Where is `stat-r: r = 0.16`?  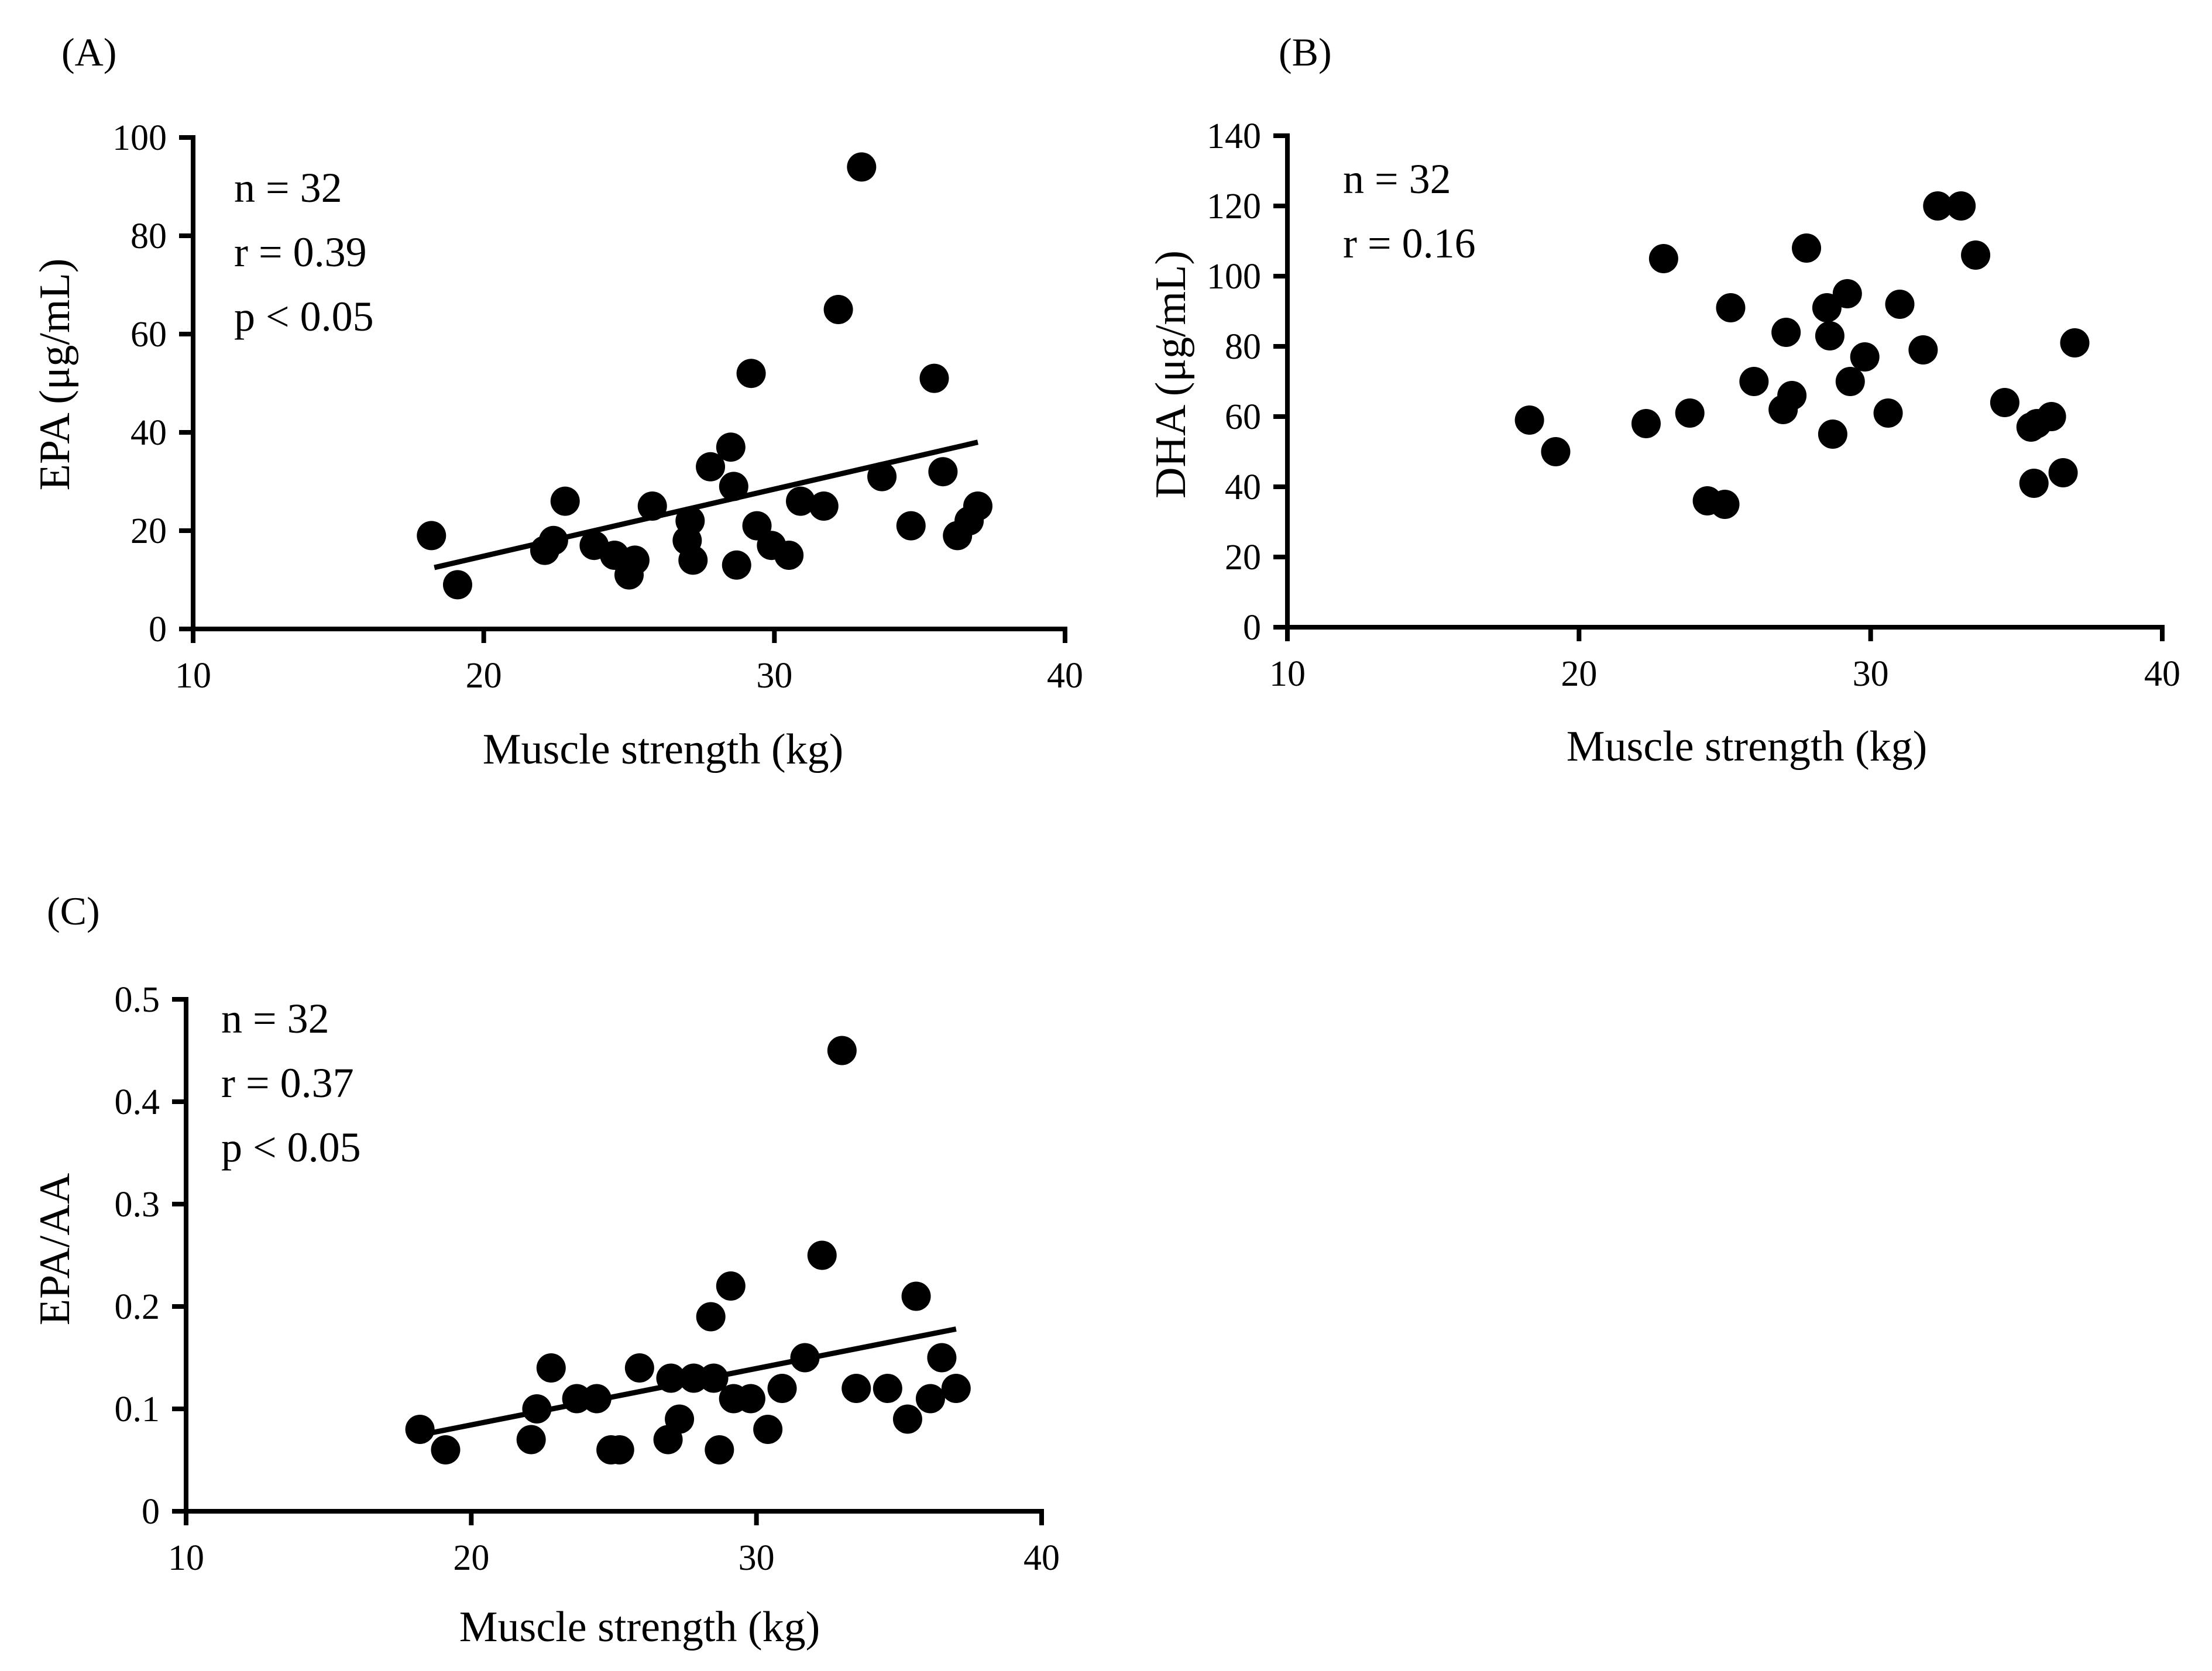
stat-r: r = 0.16 is located at coordinates (1409, 244).